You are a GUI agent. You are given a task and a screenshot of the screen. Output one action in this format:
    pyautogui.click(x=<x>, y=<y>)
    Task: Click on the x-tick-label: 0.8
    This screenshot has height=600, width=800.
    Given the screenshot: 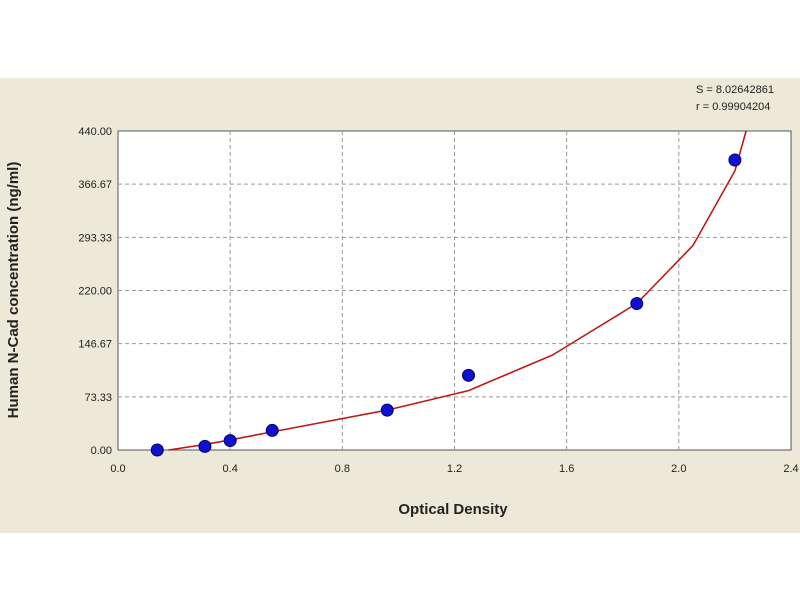 What is the action you would take?
    pyautogui.click(x=342, y=469)
    